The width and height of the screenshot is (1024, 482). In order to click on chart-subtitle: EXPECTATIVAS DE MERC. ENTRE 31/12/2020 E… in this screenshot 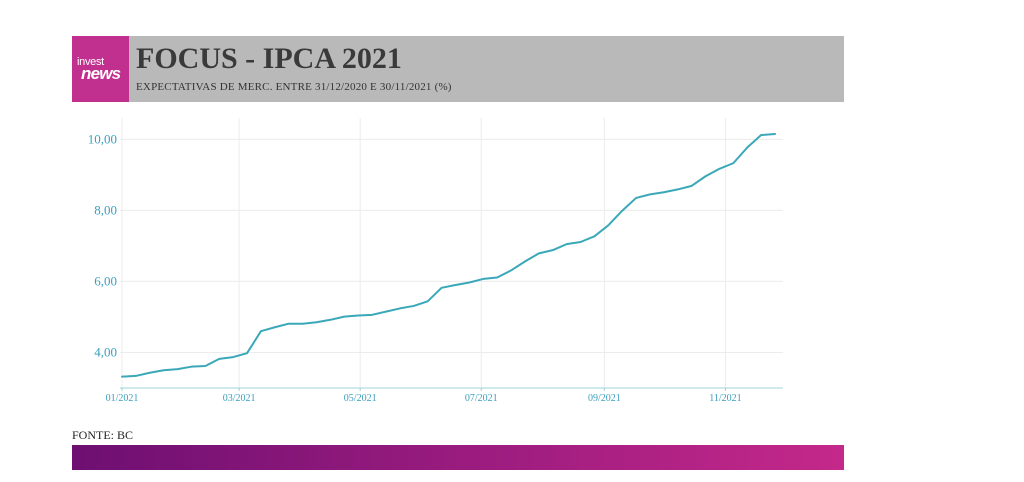, I will do `click(294, 87)`.